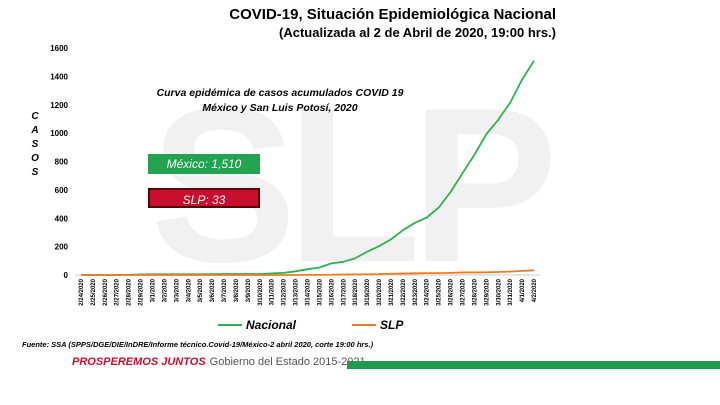 This screenshot has width=720, height=405. Describe the element at coordinates (464, 291) in the screenshot. I see `x-tick-label: 3/27/2020` at that location.